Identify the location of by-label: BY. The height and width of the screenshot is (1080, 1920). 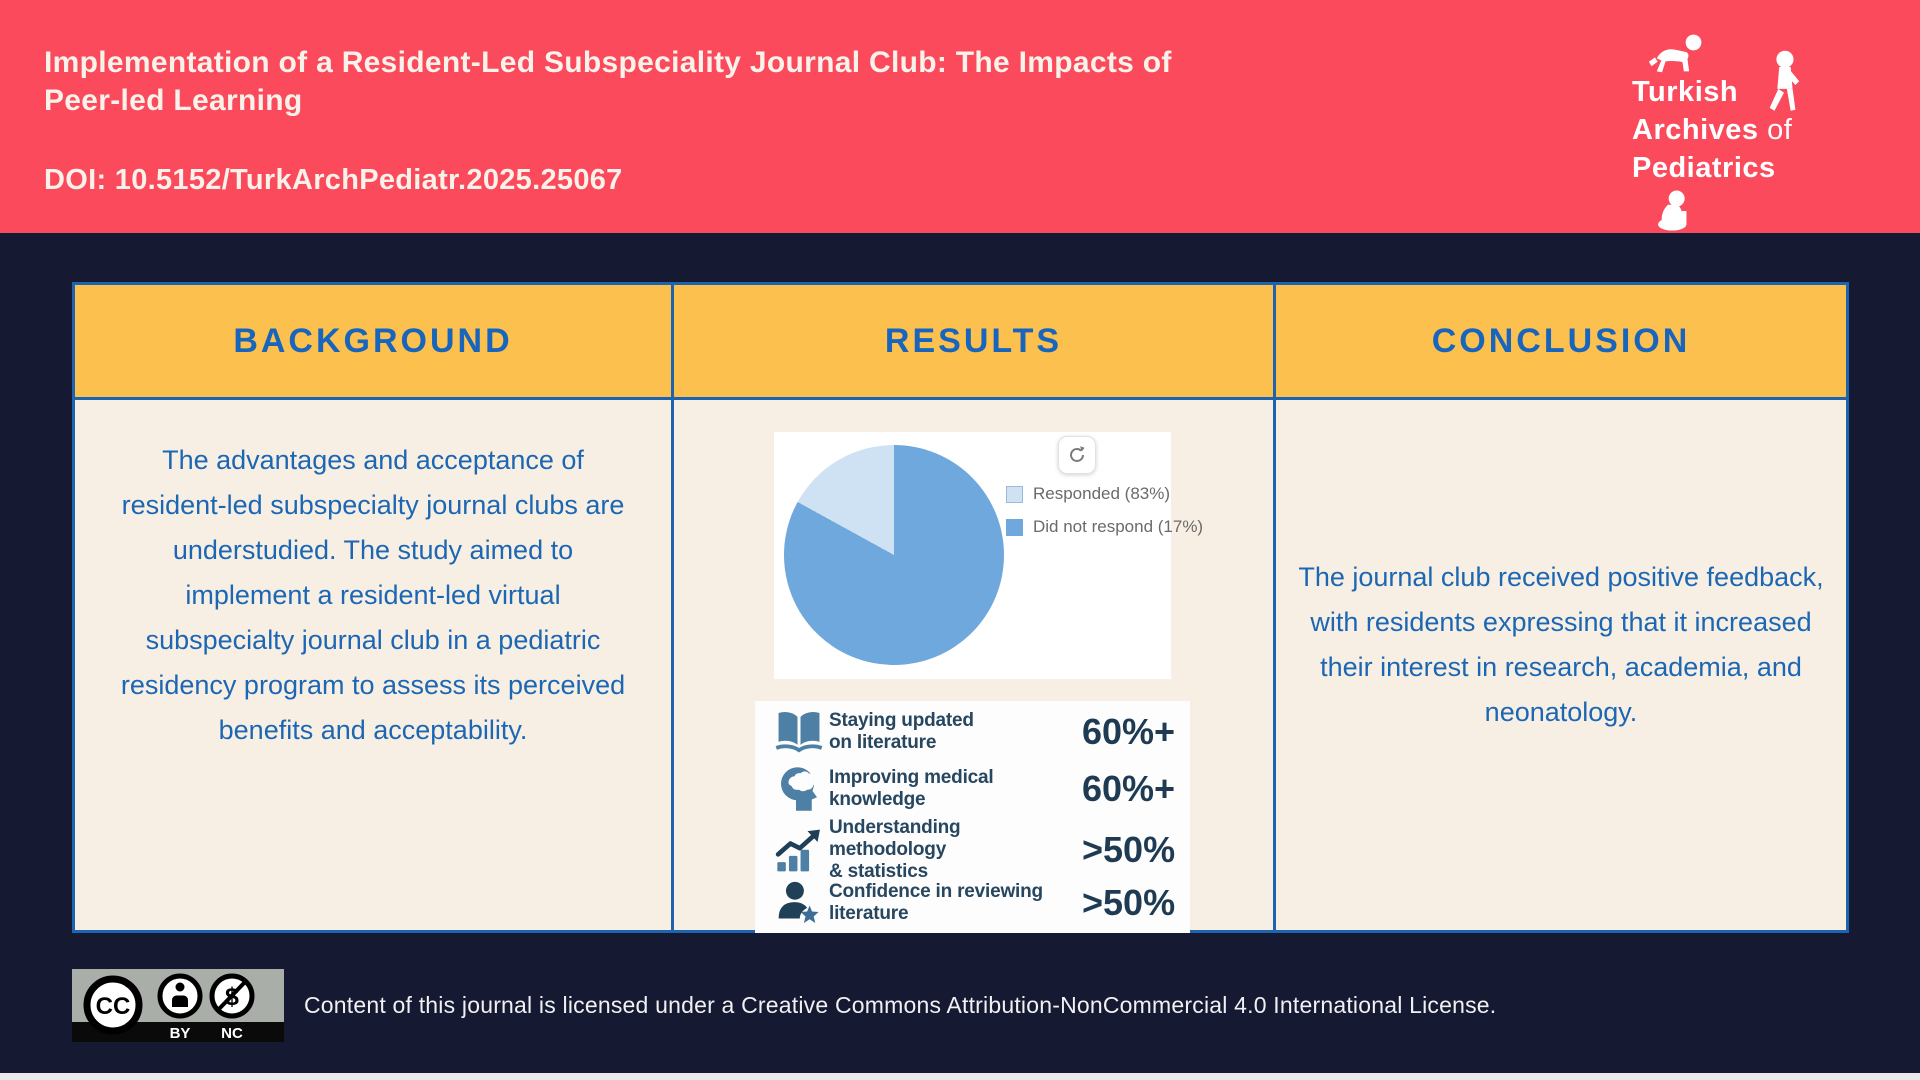
(180, 1033).